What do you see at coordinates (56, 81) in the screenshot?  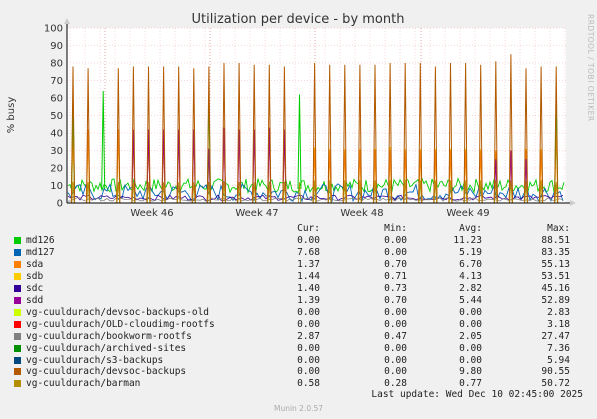 I see `y-tick-label: 70` at bounding box center [56, 81].